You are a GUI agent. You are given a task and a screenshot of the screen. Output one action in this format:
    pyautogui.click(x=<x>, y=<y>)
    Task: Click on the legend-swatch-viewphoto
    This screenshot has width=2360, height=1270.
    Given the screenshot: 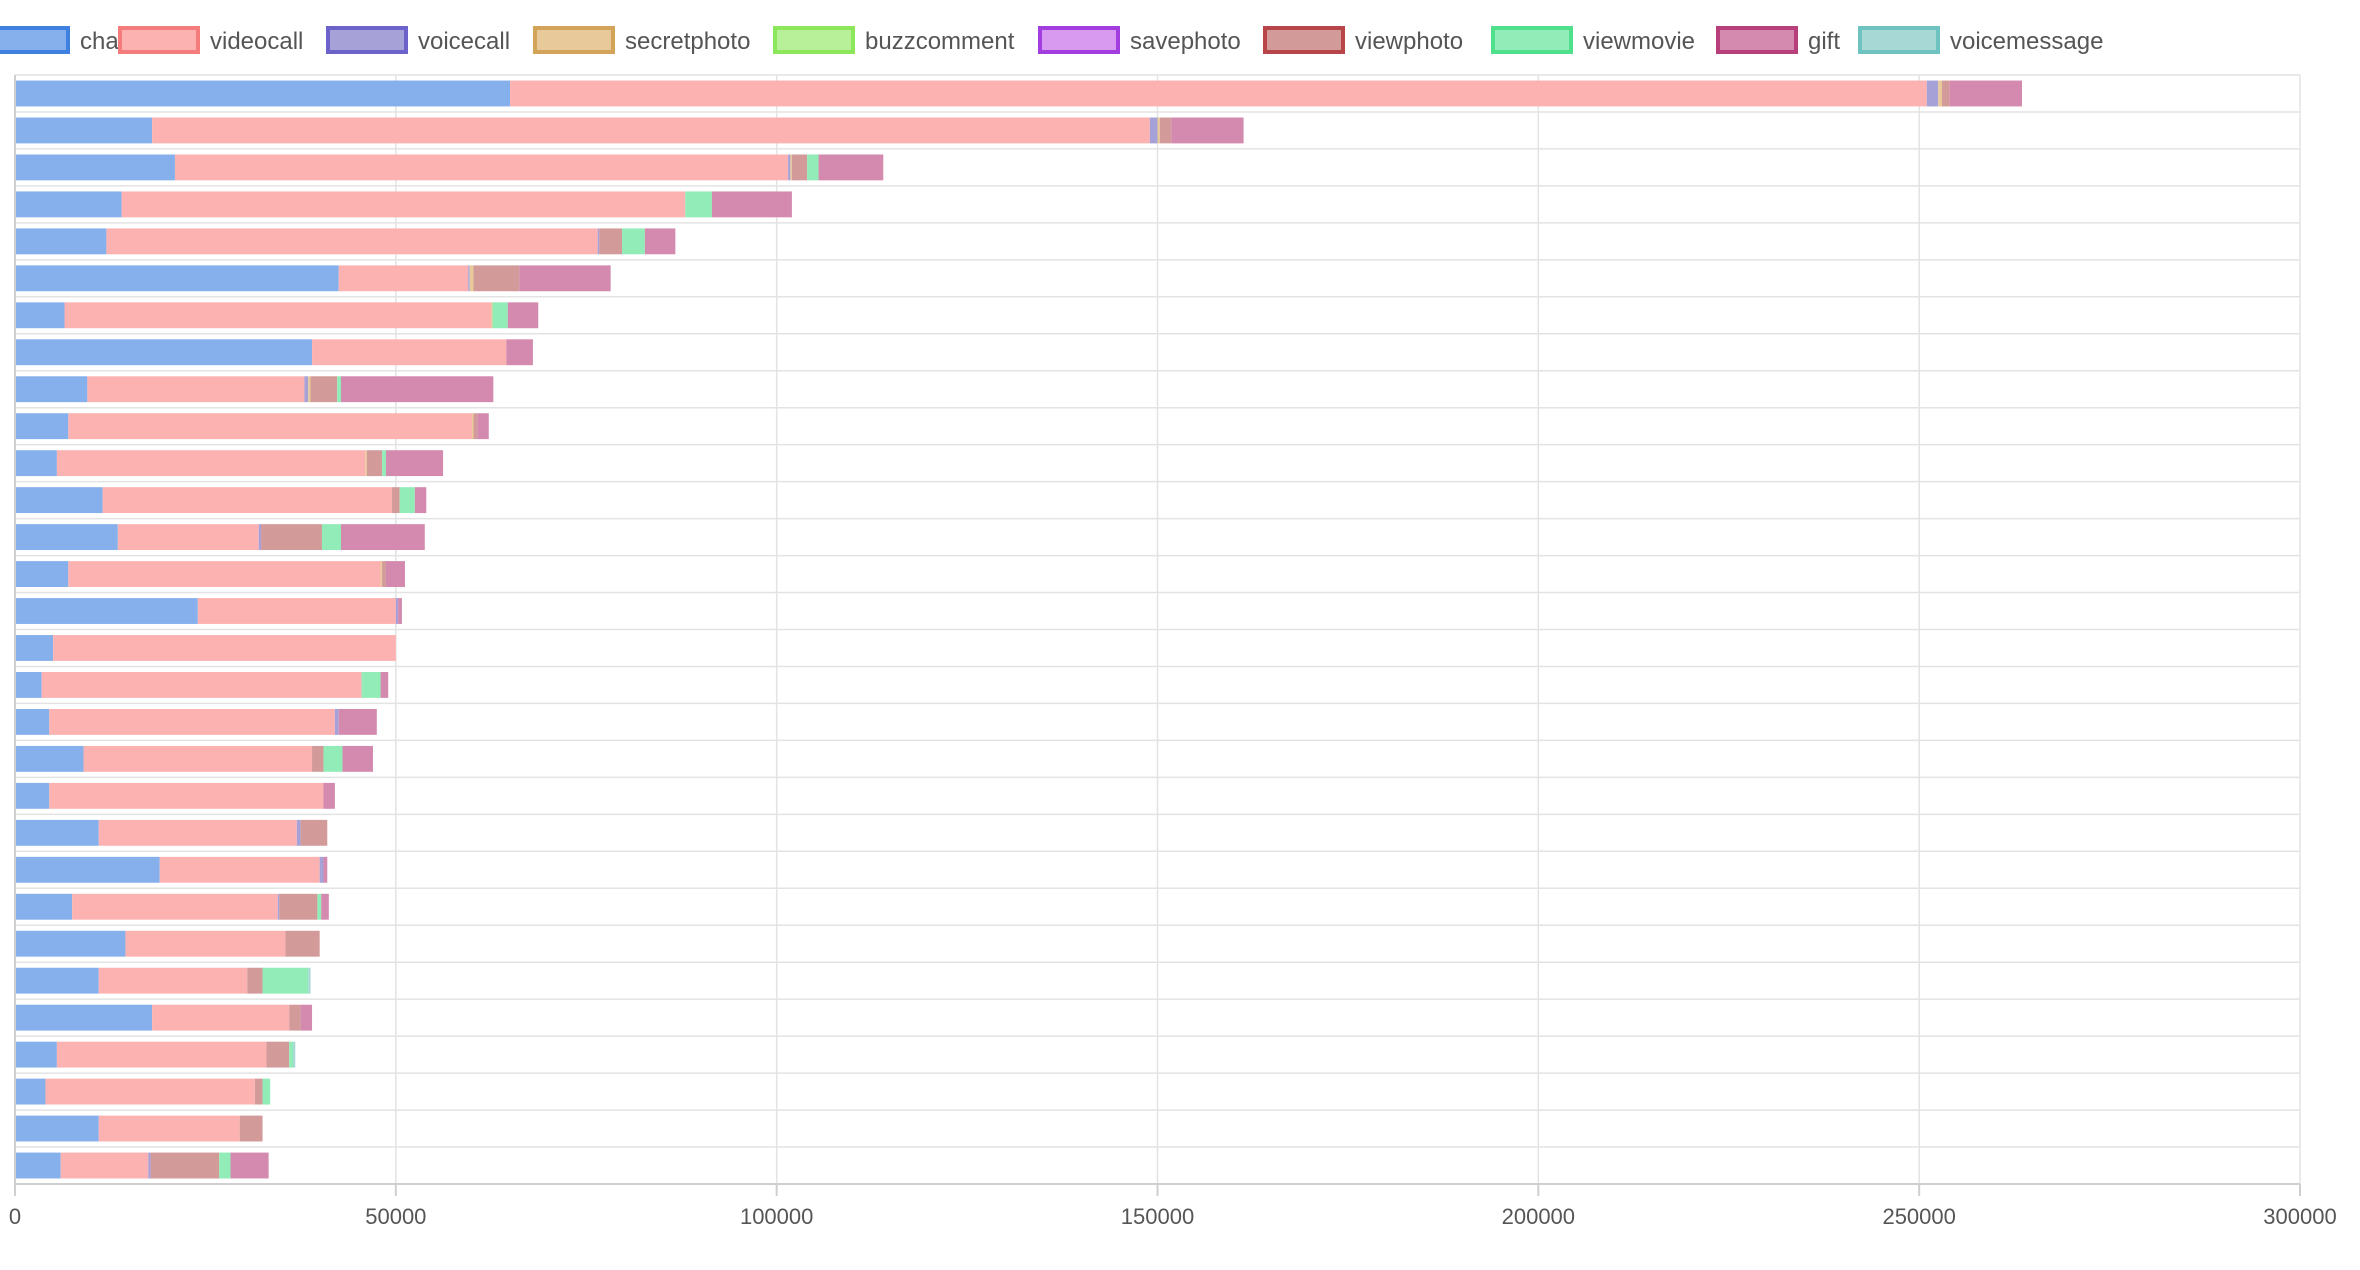 What is the action you would take?
    pyautogui.click(x=1304, y=40)
    